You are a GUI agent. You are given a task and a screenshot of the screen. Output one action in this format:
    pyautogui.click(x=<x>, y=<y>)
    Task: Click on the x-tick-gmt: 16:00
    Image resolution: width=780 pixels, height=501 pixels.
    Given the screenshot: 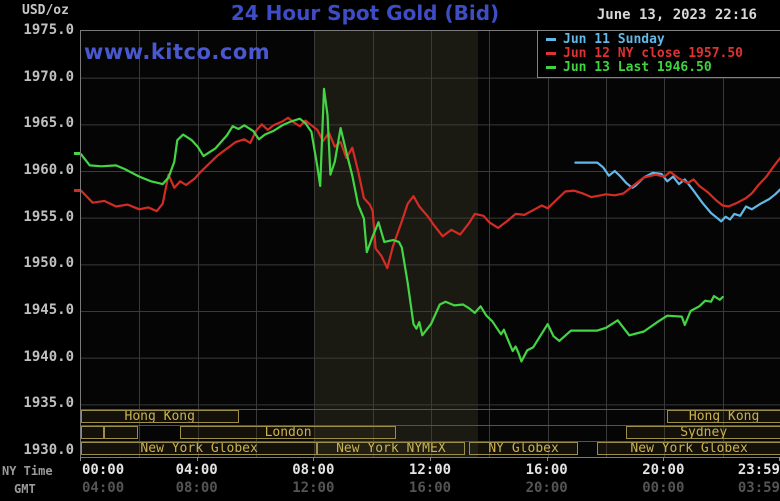 What is the action you would take?
    pyautogui.click(x=430, y=488)
    